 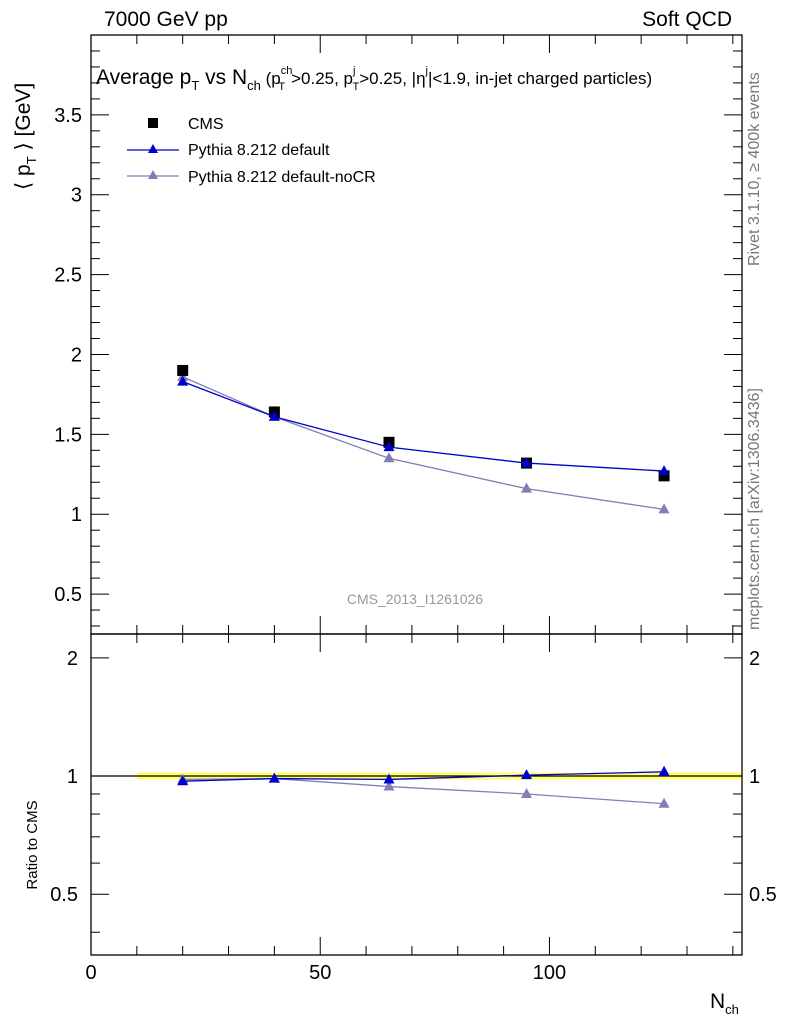 I want to click on ratio-y-tick-label: 2, so click(x=72, y=659).